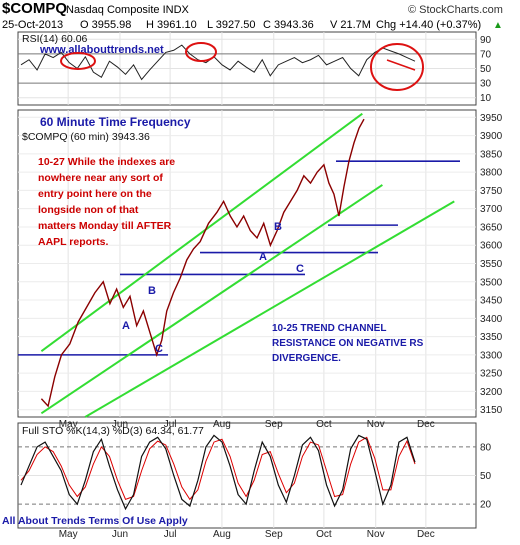 This screenshot has height=545, width=520. I want to click on price-tick-label: 3800, so click(491, 173).